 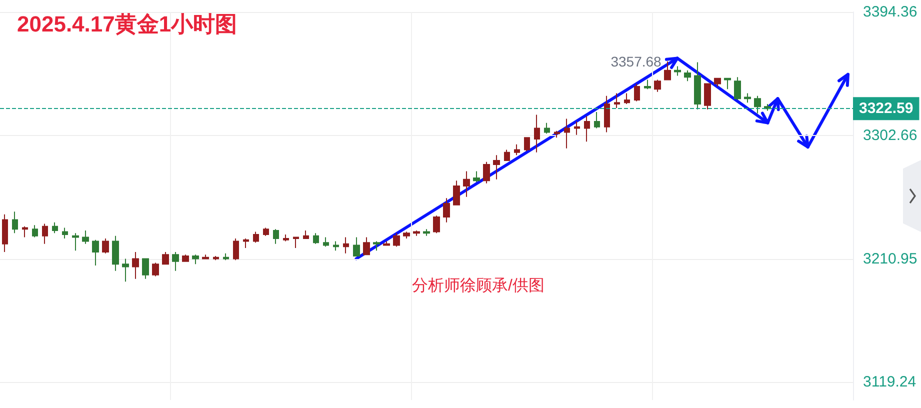 What do you see at coordinates (478, 286) in the screenshot?
I see `annotation: 分析师徐顾承/供图` at bounding box center [478, 286].